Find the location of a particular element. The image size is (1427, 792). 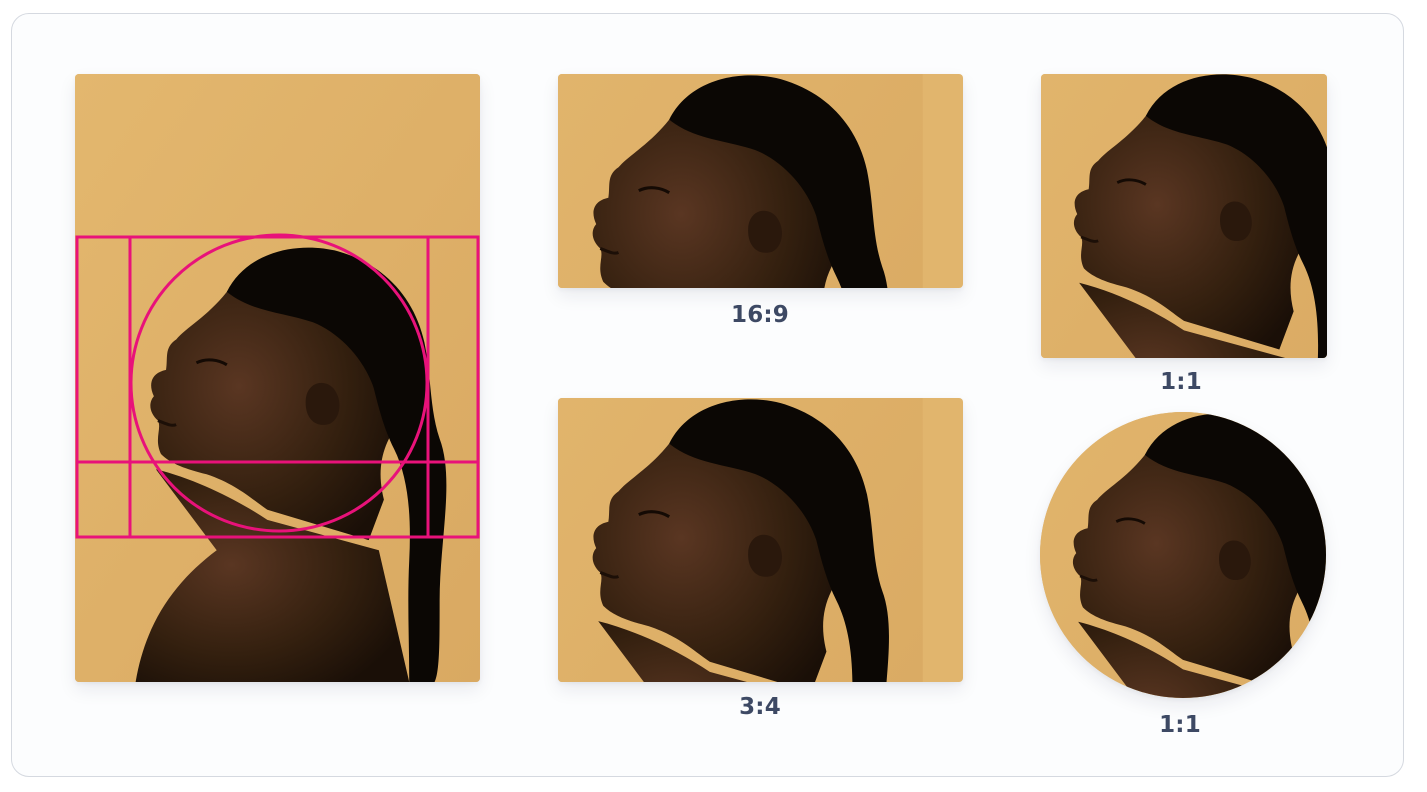

crop-label-1-1-circle: 1:1 is located at coordinates (1180, 725).